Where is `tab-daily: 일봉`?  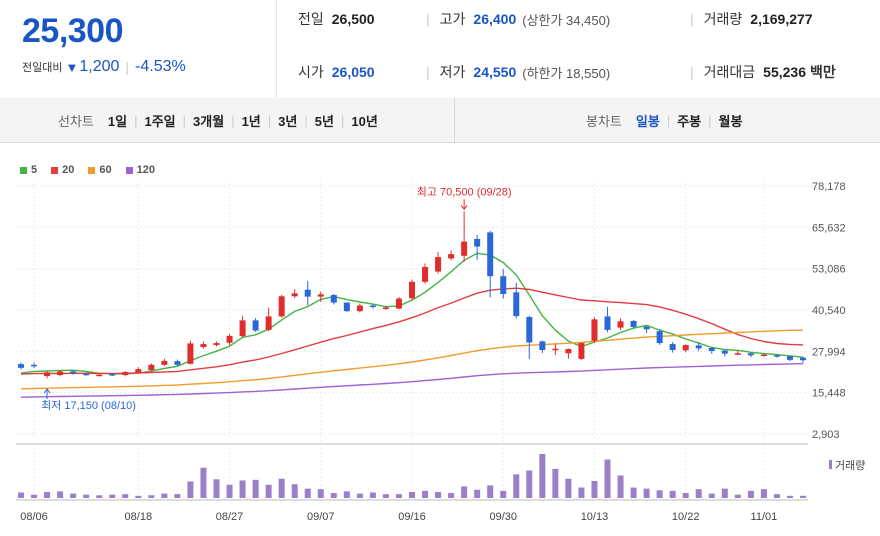 tab-daily: 일봉 is located at coordinates (647, 121).